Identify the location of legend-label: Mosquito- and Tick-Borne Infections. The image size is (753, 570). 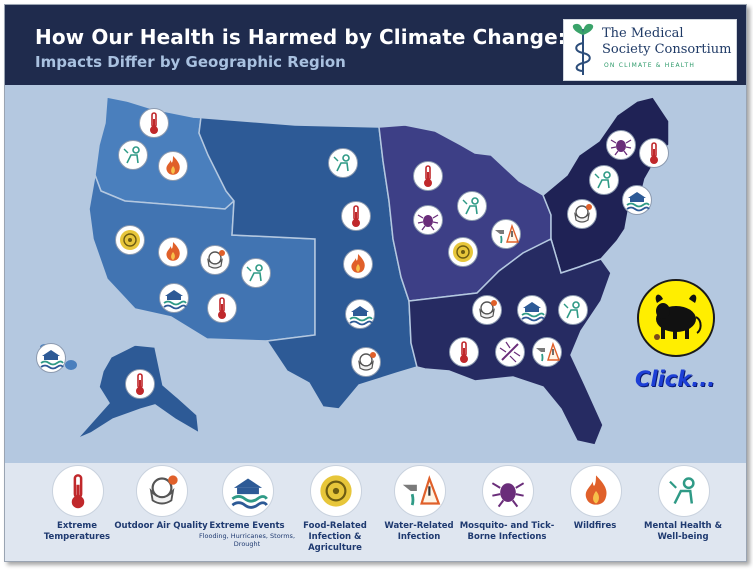
(507, 531).